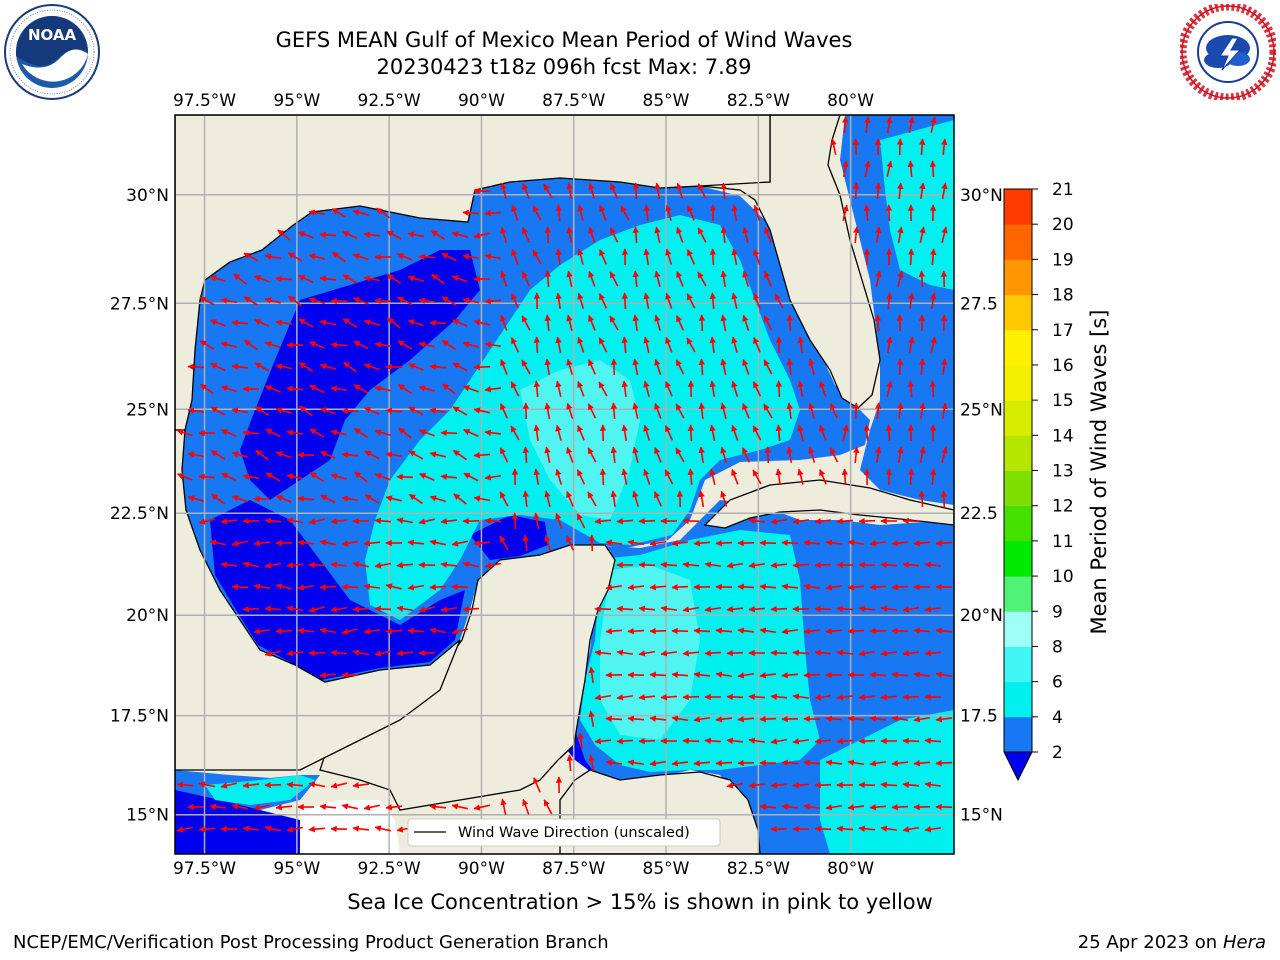 The width and height of the screenshot is (1280, 960). Describe the element at coordinates (1063, 542) in the screenshot. I see `colorbar-tick-label: 11` at that location.